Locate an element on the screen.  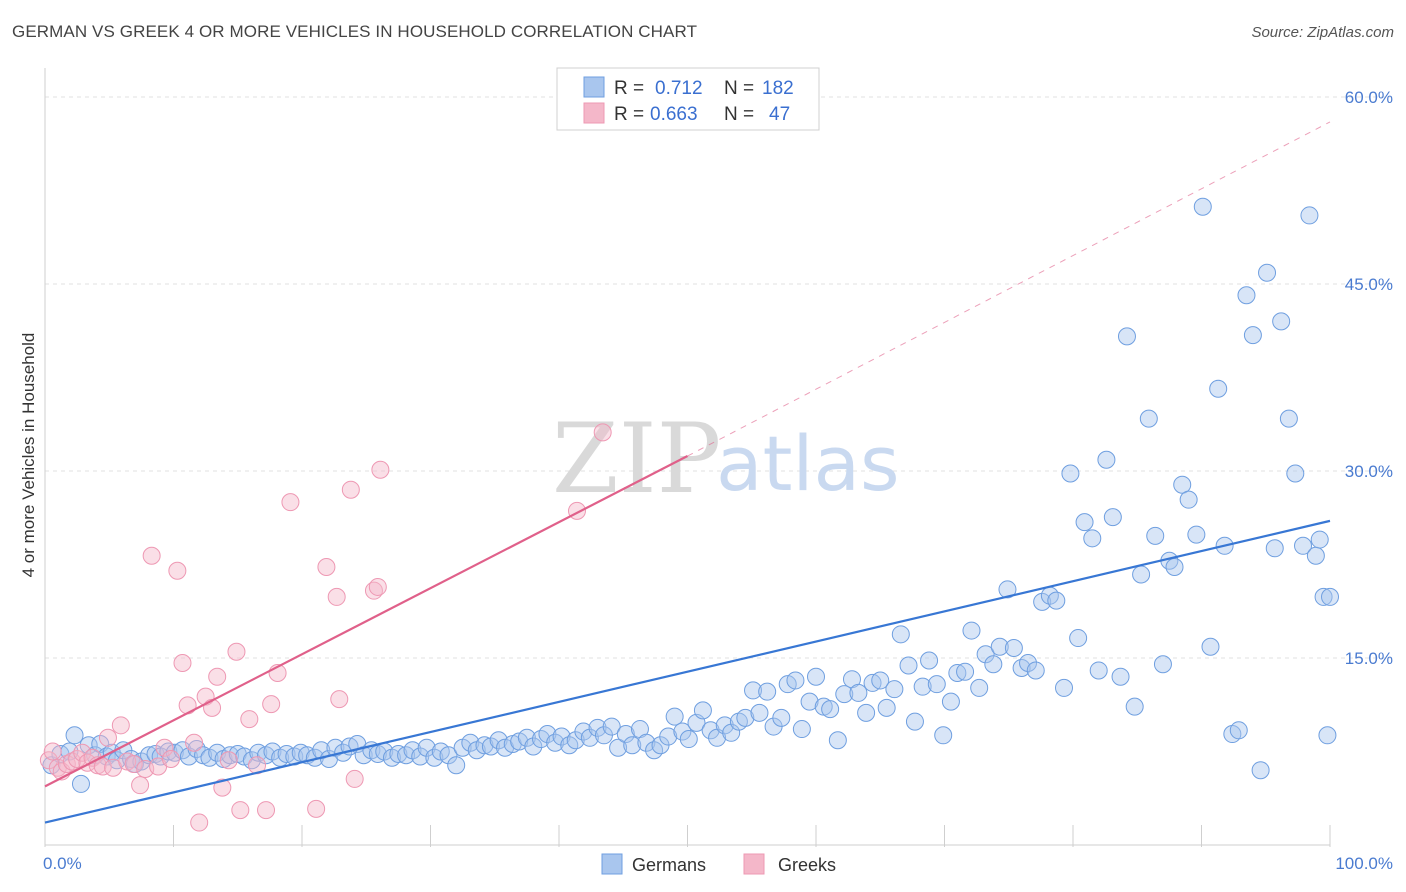
watermark-zip: ZIP is located at coordinates (636, 459).